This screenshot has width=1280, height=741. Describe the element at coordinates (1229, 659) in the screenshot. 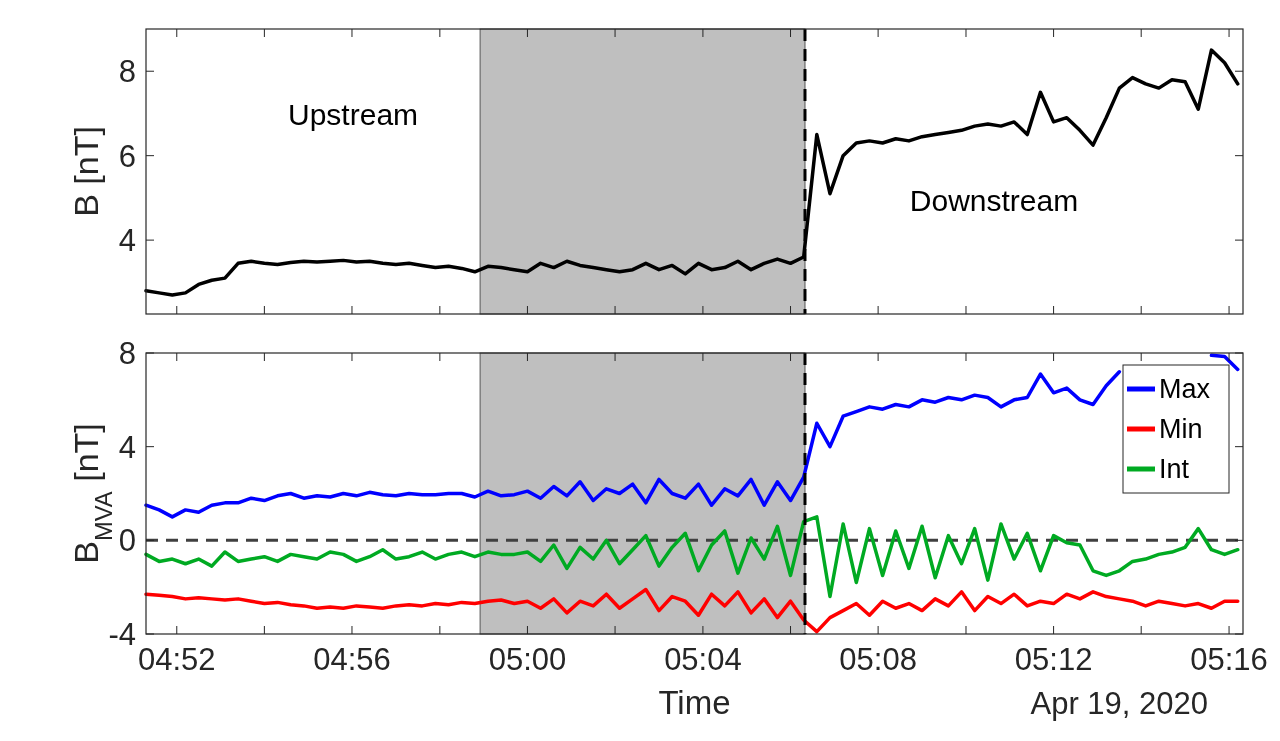

I see `x-tick-label: 05:16` at that location.